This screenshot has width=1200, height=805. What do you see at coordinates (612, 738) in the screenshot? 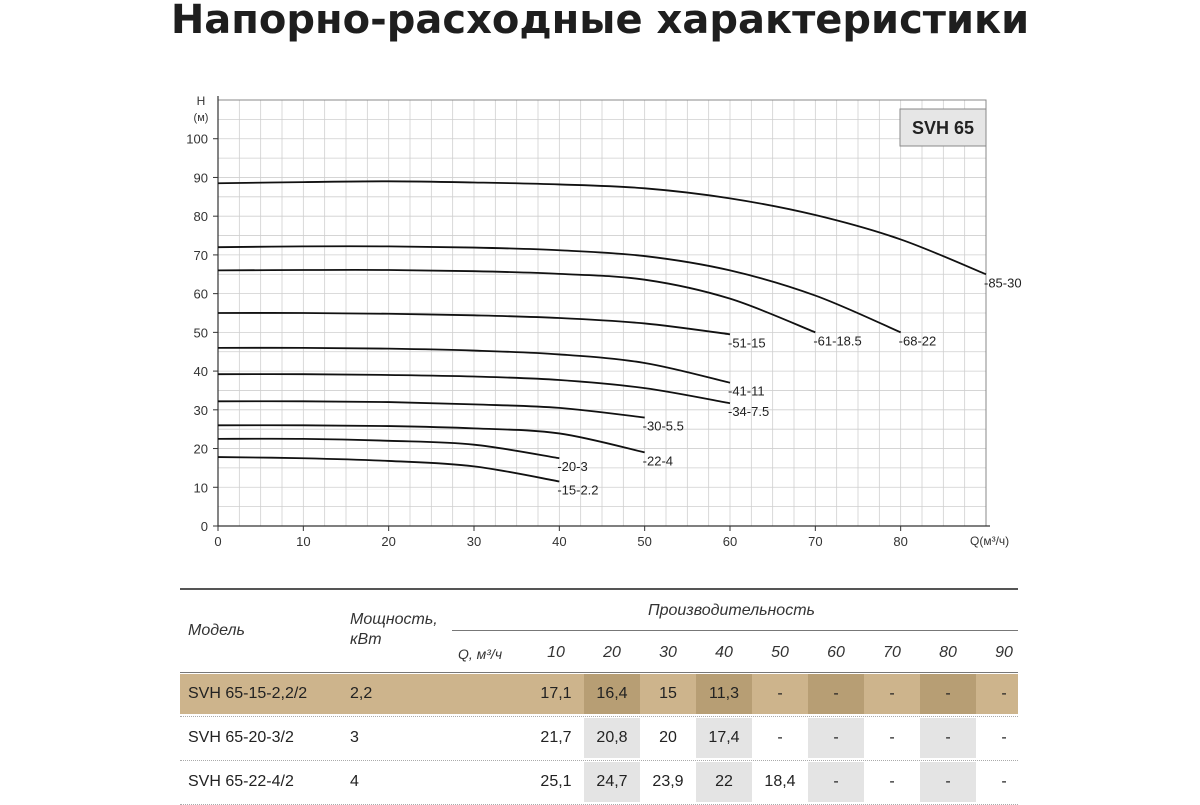
I see `value-cell: 20,8` at bounding box center [612, 738].